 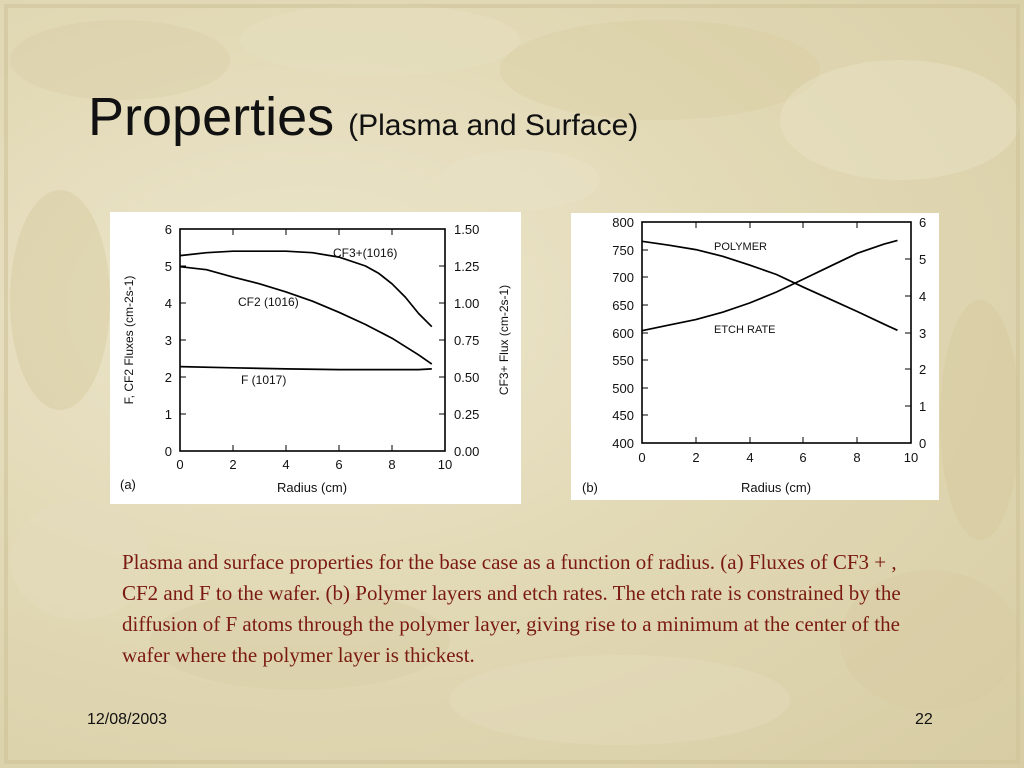 What do you see at coordinates (168, 266) in the screenshot?
I see `chart-a-y-tick-label: 5` at bounding box center [168, 266].